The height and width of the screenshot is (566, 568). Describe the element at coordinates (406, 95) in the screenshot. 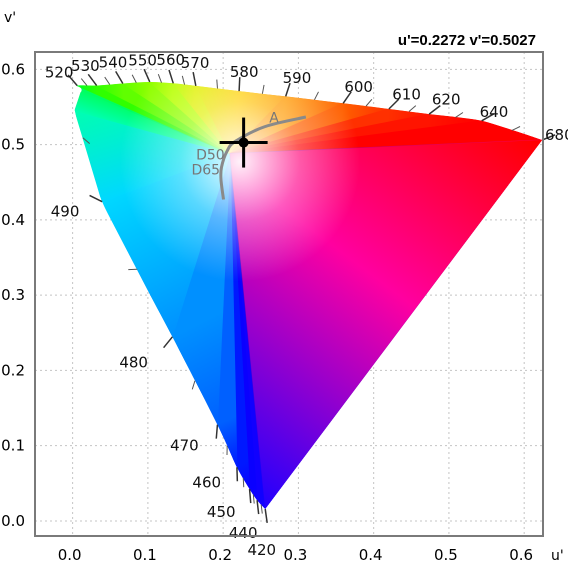

I see `wavelength-label: 610` at that location.